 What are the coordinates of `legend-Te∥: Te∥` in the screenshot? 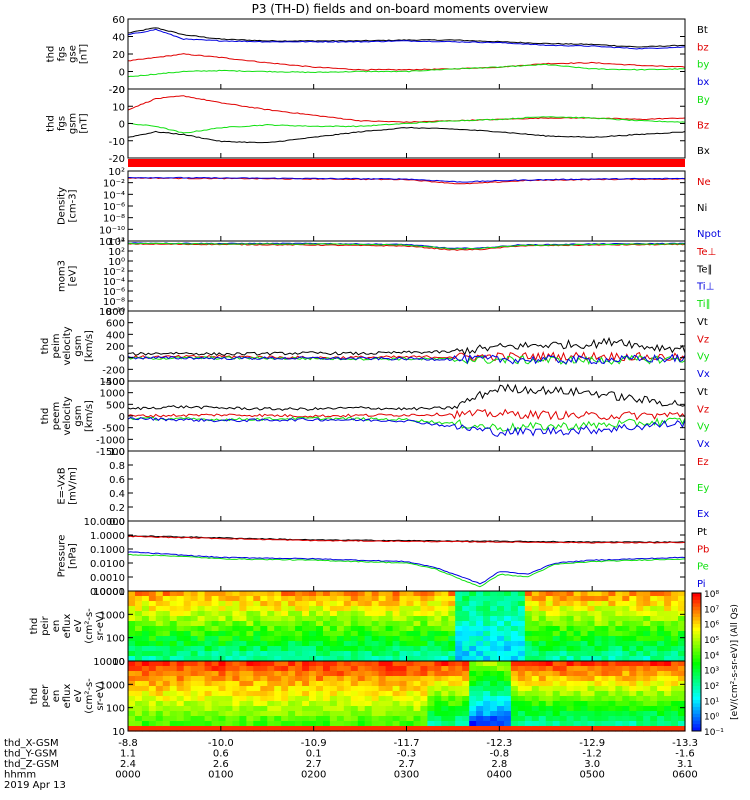 It's located at (704, 269).